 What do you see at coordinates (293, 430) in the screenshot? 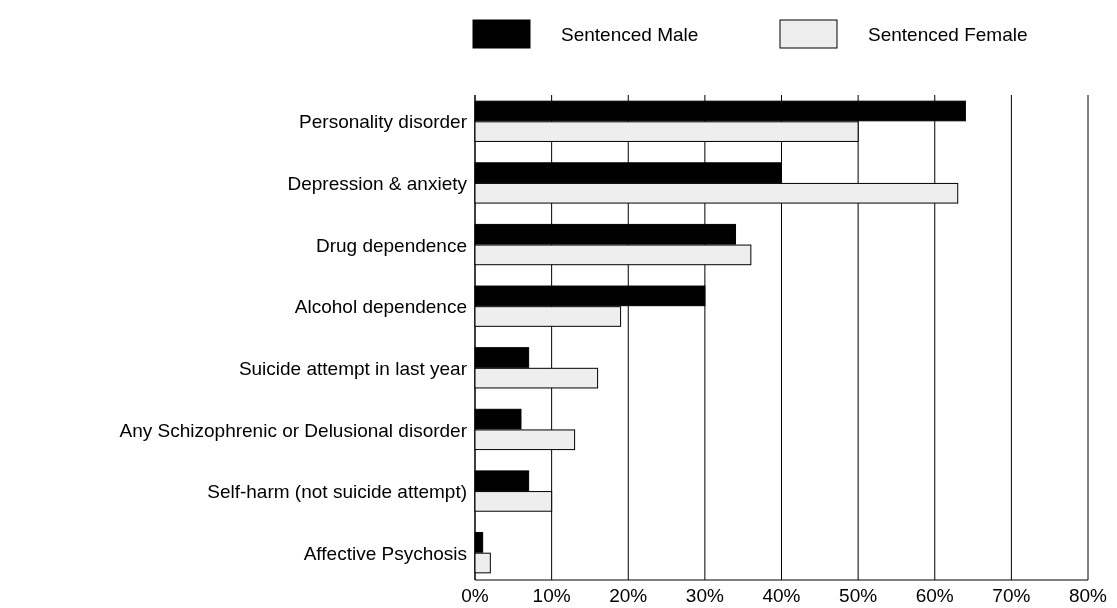
I see `y-tick-label: Any Schizophrenic or Delusional disorder` at bounding box center [293, 430].